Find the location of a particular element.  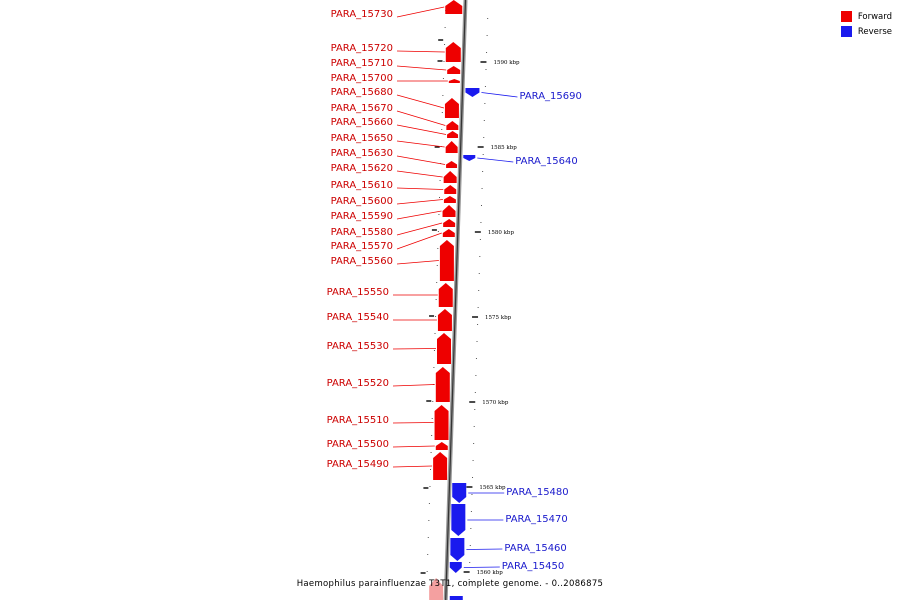

reverse-swatch is located at coordinates (846, 31).